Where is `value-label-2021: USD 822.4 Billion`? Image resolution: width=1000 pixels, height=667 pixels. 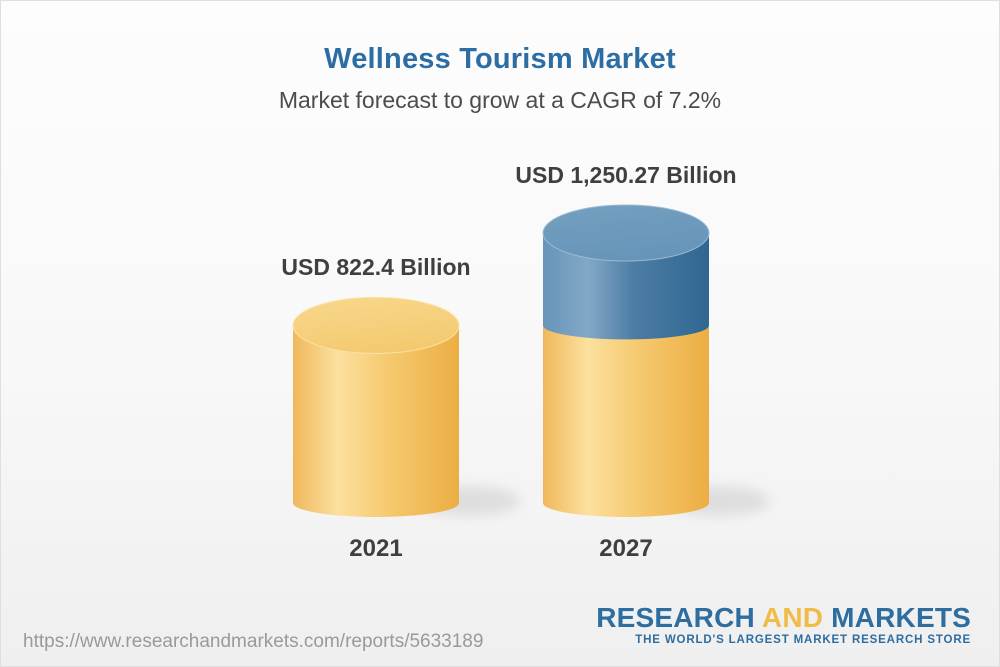
value-label-2021: USD 822.4 Billion is located at coordinates (376, 267).